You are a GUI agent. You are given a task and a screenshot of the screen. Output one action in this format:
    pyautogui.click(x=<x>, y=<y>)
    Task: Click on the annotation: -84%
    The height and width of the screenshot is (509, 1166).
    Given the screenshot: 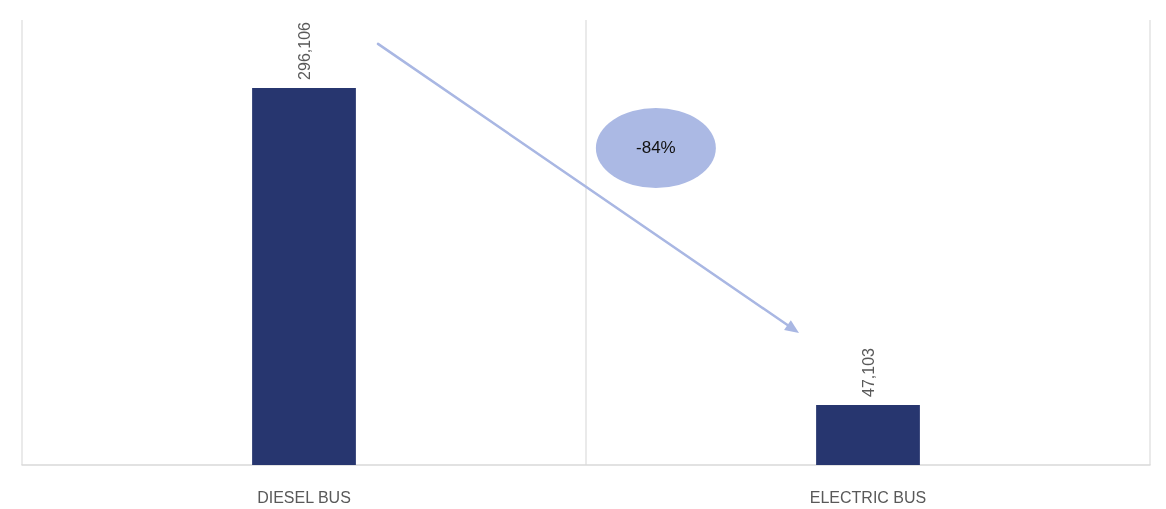 What is the action you would take?
    pyautogui.click(x=656, y=148)
    